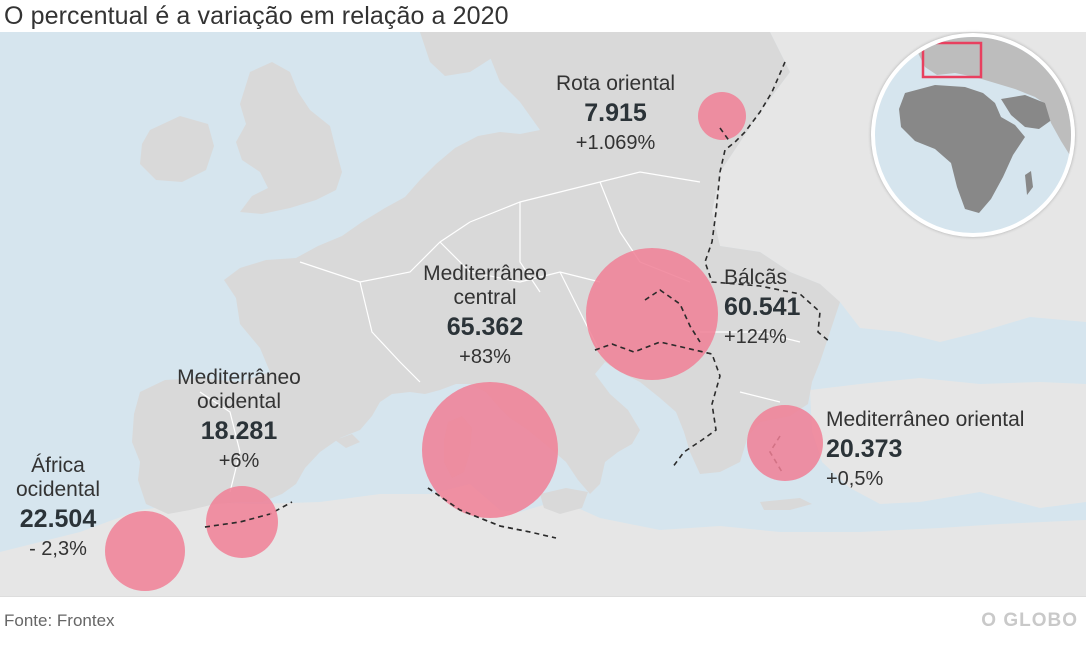  I want to click on bubble-balcas, so click(652, 314).